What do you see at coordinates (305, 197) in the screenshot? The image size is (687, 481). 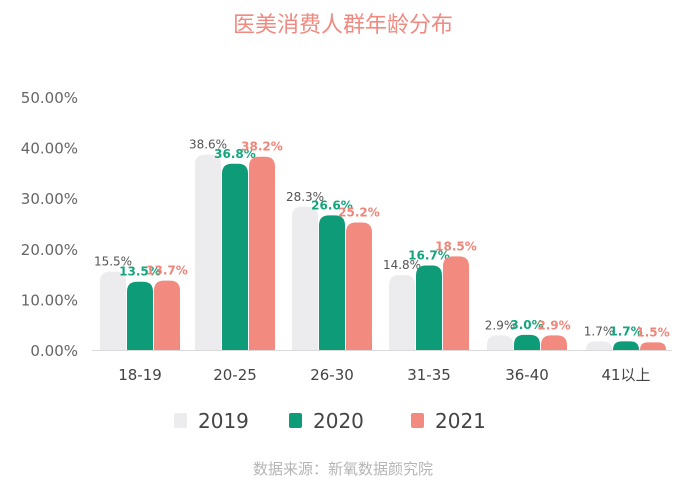 I see `data-label-2019-26-30: 28.3%` at bounding box center [305, 197].